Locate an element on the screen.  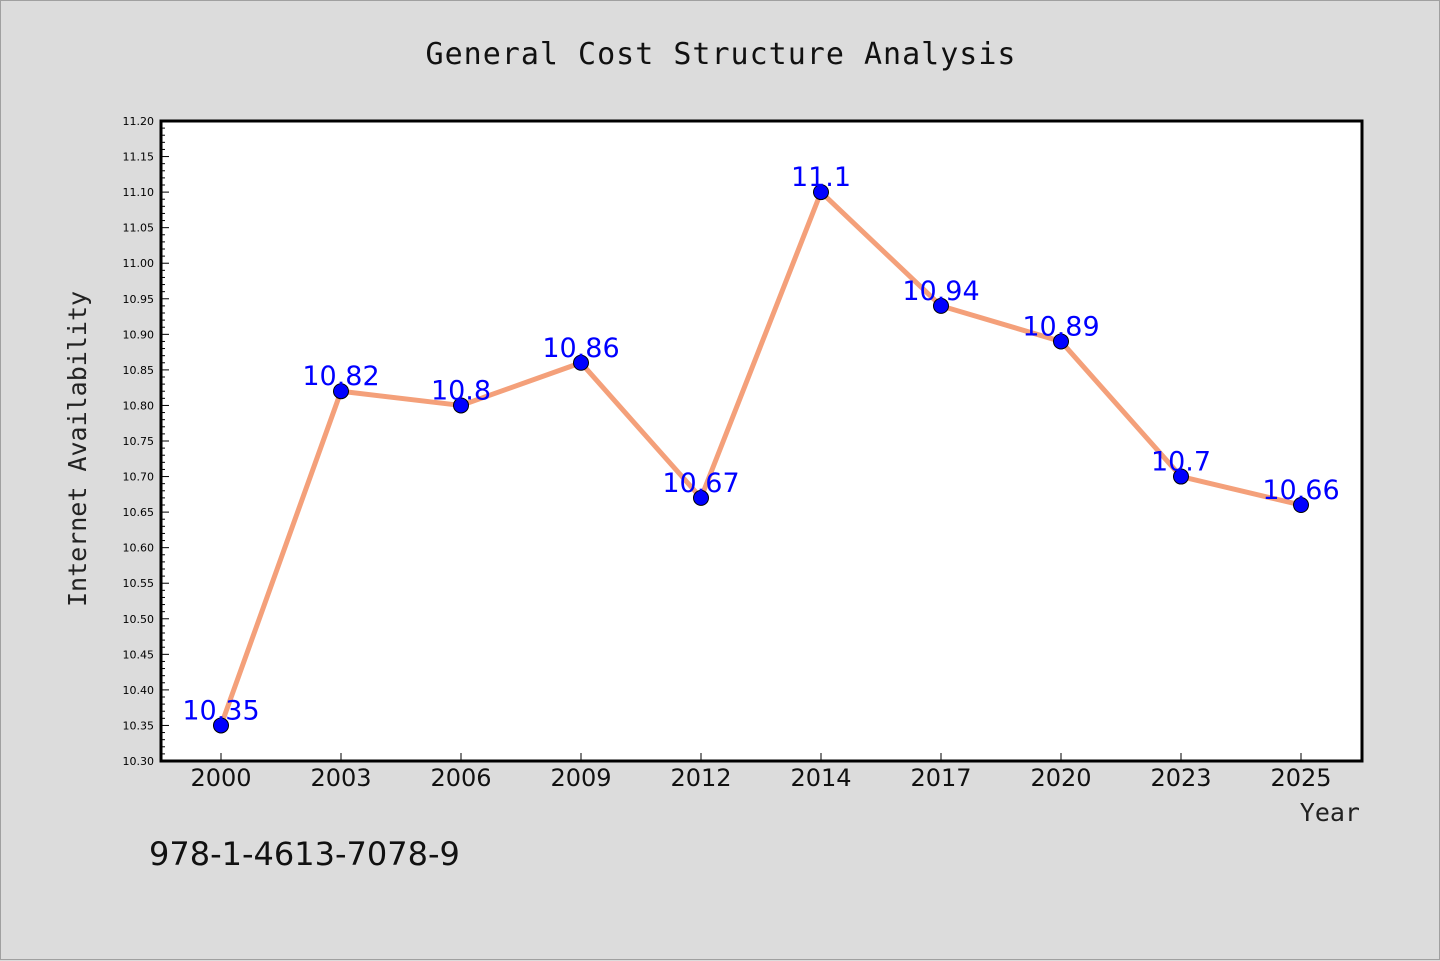
y-tick-label: 10.95 is located at coordinates (139, 299).